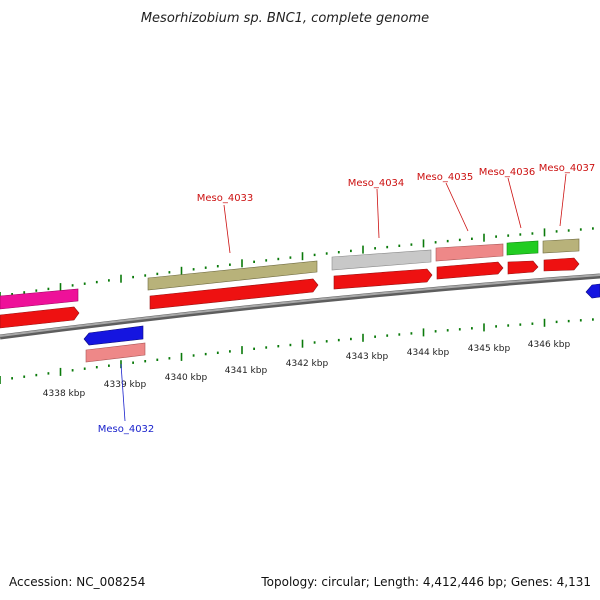 The height and width of the screenshot is (600, 600). I want to click on gene-label-meso-4036: Meso_4036, so click(507, 172).